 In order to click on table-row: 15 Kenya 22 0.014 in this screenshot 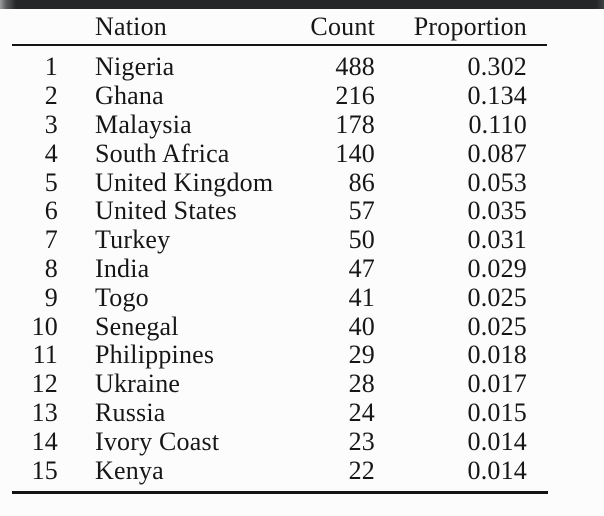, I will do `click(279, 470)`.